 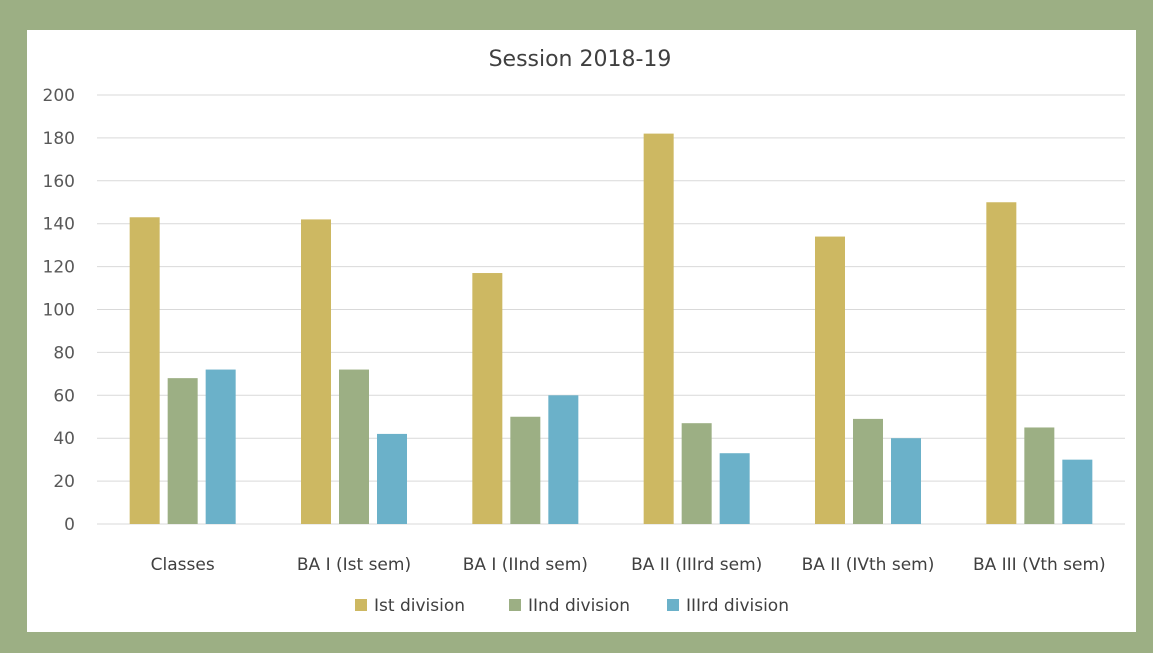 I want to click on y-tick-label: 120, so click(x=59, y=268).